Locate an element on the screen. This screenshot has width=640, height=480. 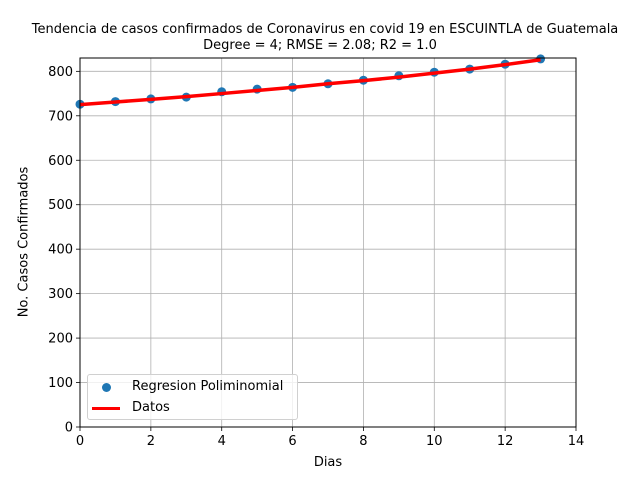
x-tick-label: 0 is located at coordinates (80, 441).